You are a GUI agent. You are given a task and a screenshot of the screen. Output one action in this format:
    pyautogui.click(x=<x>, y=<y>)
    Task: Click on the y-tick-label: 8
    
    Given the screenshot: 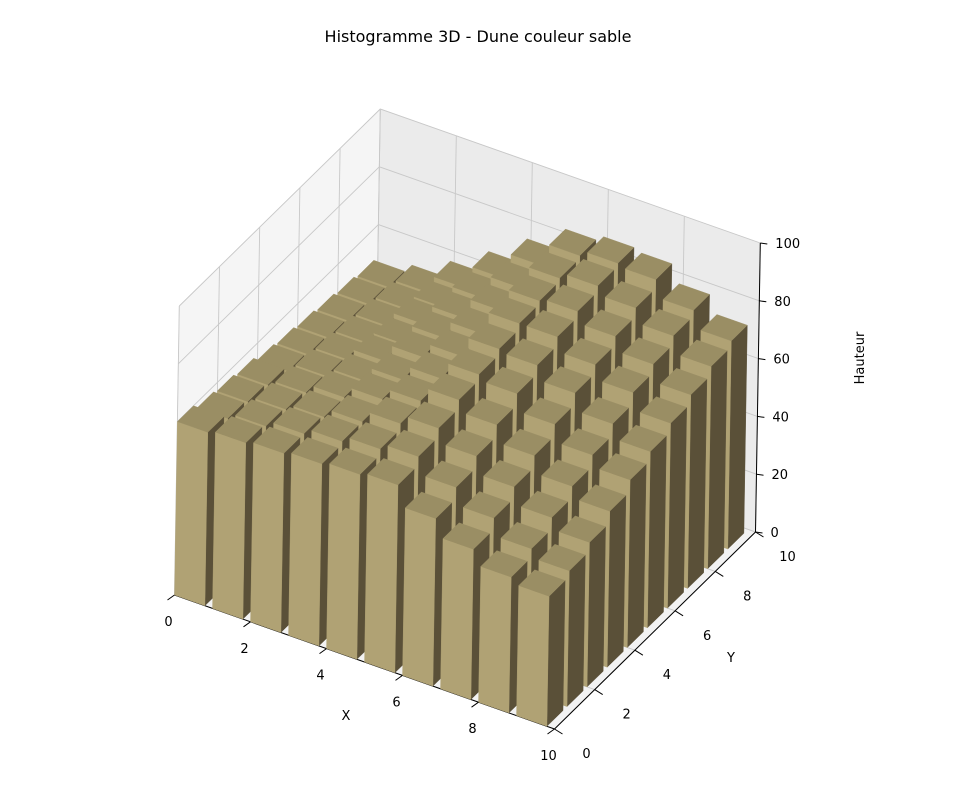 What is the action you would take?
    pyautogui.click(x=747, y=596)
    